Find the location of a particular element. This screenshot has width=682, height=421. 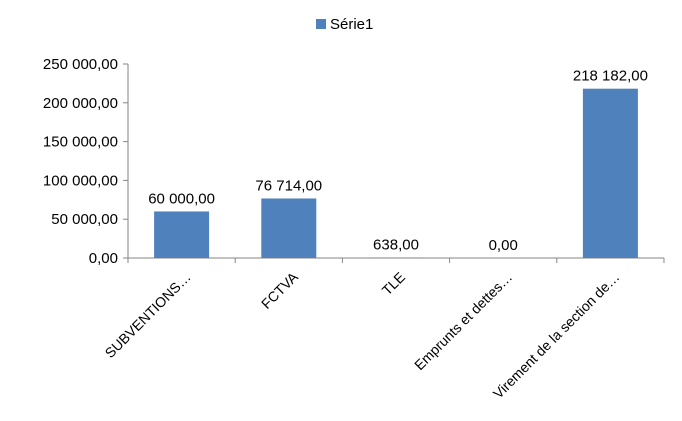

x-category-label: TLE is located at coordinates (393, 283).